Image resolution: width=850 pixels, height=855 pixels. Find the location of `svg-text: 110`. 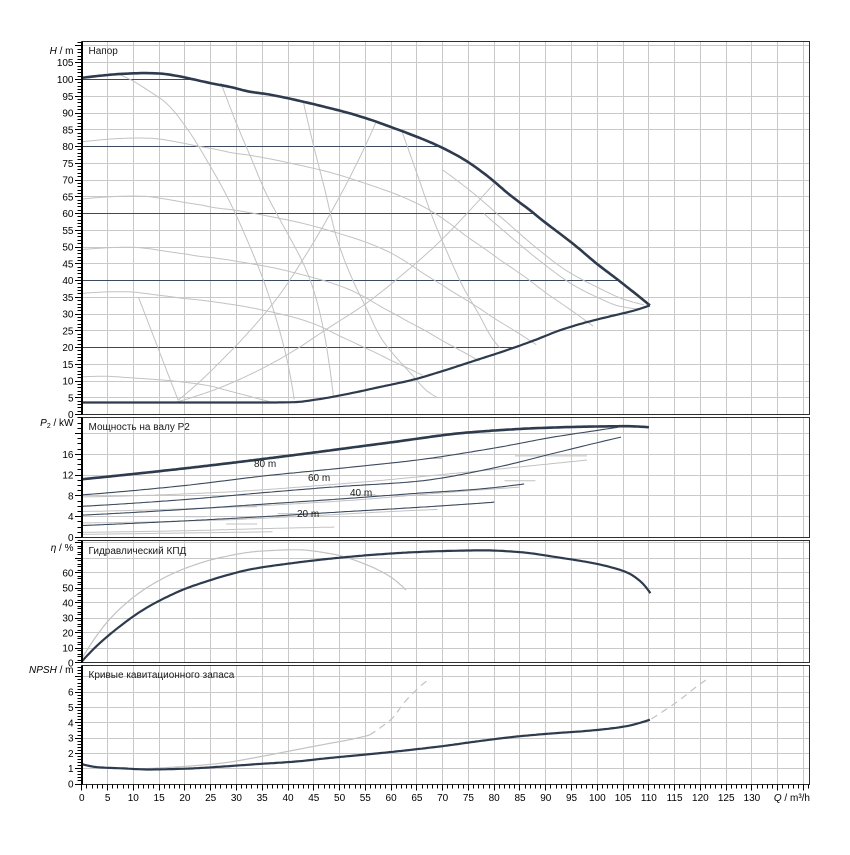

svg-text: 110 is located at coordinates (649, 798).